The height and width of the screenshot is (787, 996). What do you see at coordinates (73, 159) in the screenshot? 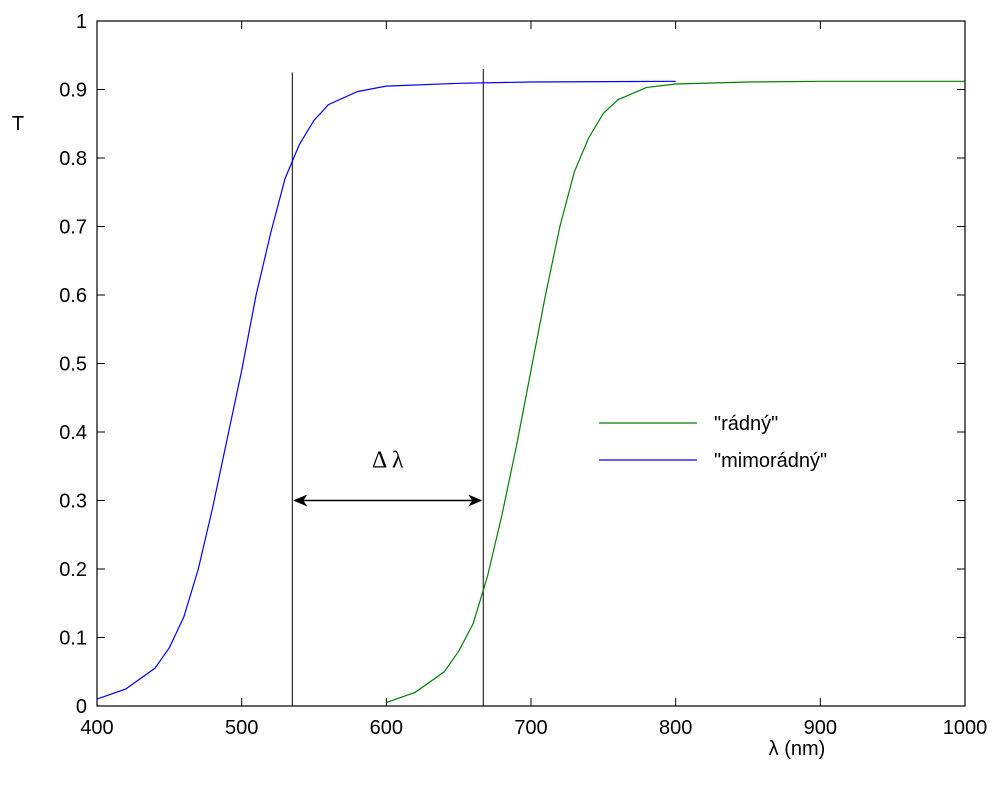
I see `y-tick-label: 0.8` at bounding box center [73, 159].